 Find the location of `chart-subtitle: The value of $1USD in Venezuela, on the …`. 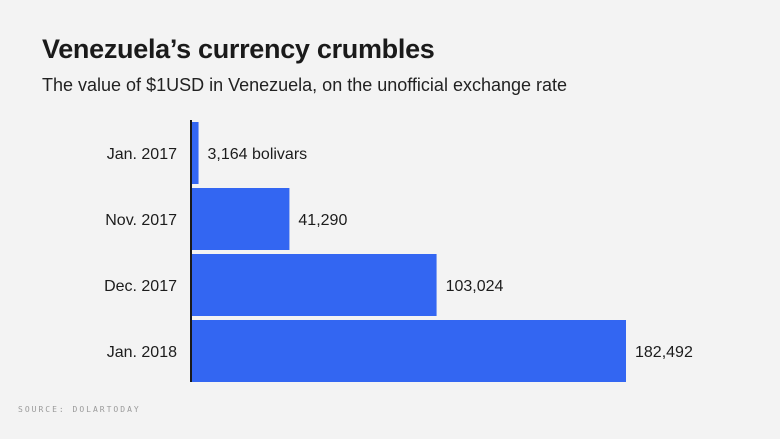

chart-subtitle: The value of $1USD in Venezuela, on the … is located at coordinates (305, 85).